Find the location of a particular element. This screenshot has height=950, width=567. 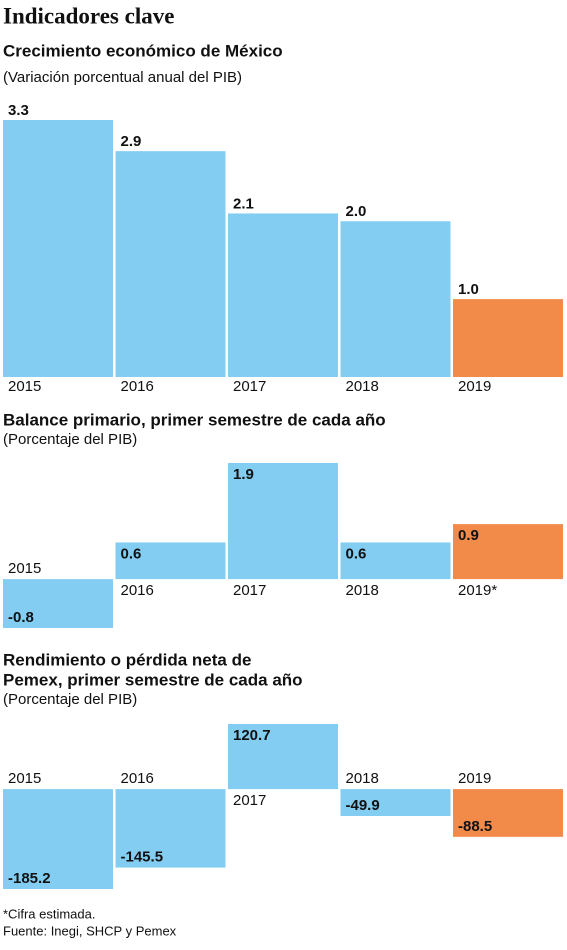

value-label: 2.0 is located at coordinates (356, 211).